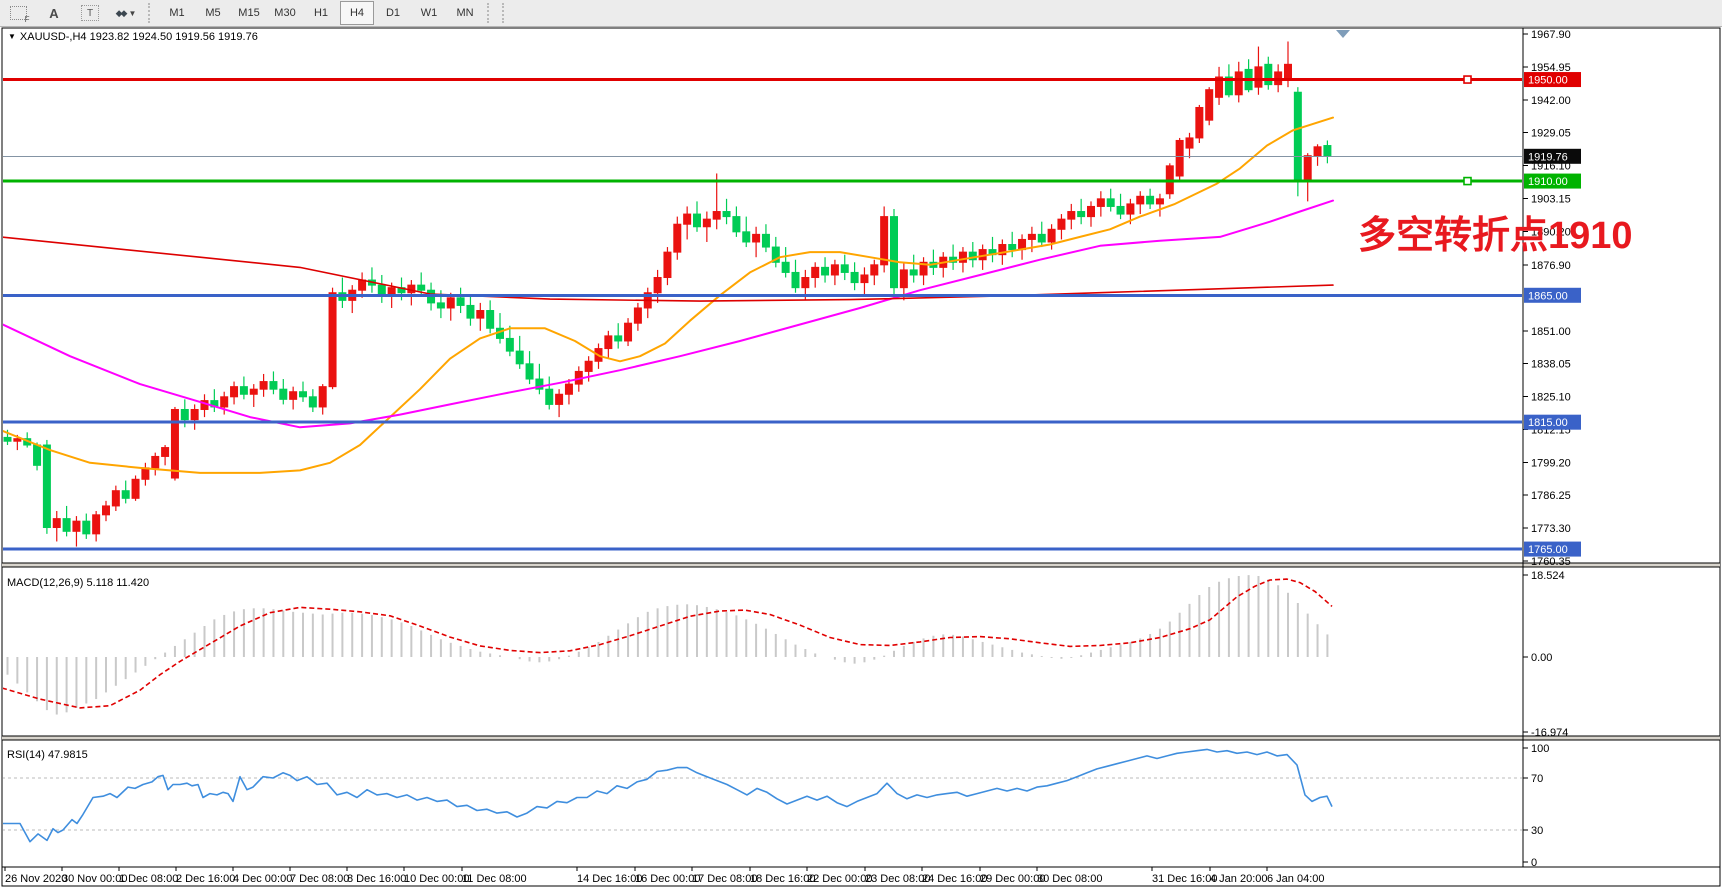 The width and height of the screenshot is (1722, 888). What do you see at coordinates (429, 13) in the screenshot?
I see `timeframe-button-w1: W1` at bounding box center [429, 13].